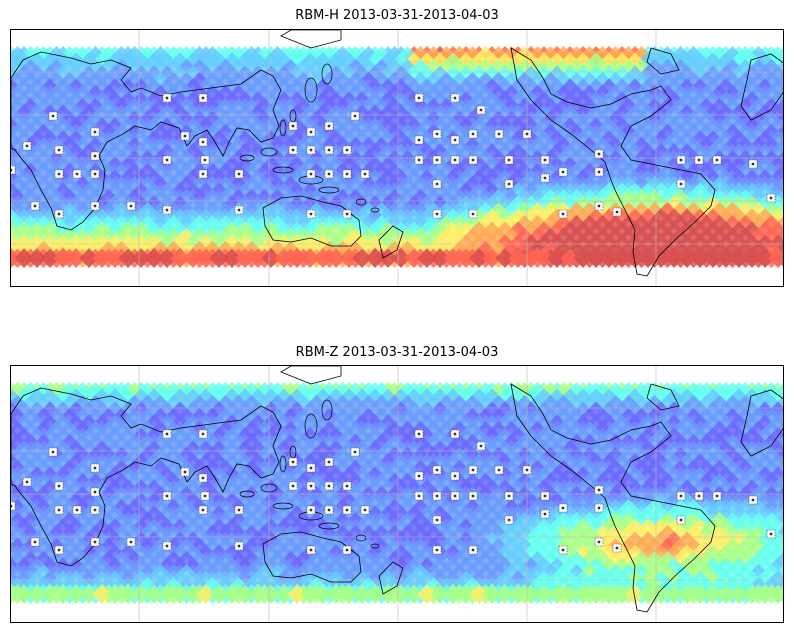 The width and height of the screenshot is (794, 633). I want to click on panel-rbm-z-title: RBM-Z 2013-03-31-2013-04-03, so click(397, 352).